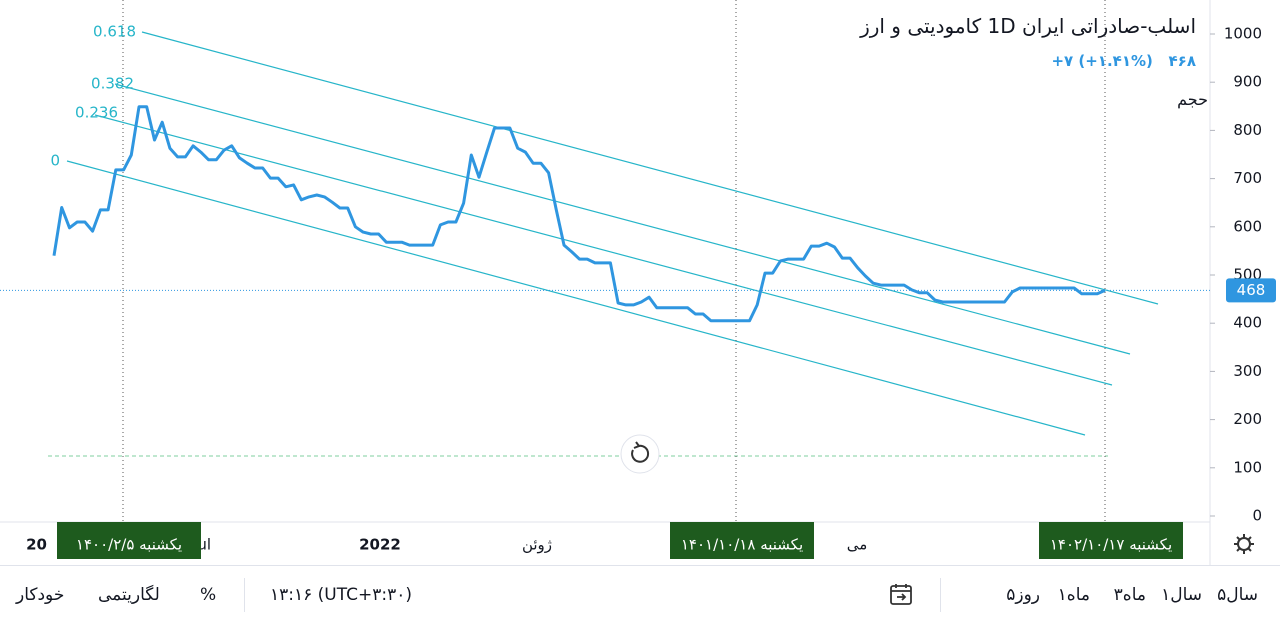 This screenshot has height=624, width=1280. Describe the element at coordinates (40, 595) in the screenshot. I see `auto-button: خودکار` at that location.